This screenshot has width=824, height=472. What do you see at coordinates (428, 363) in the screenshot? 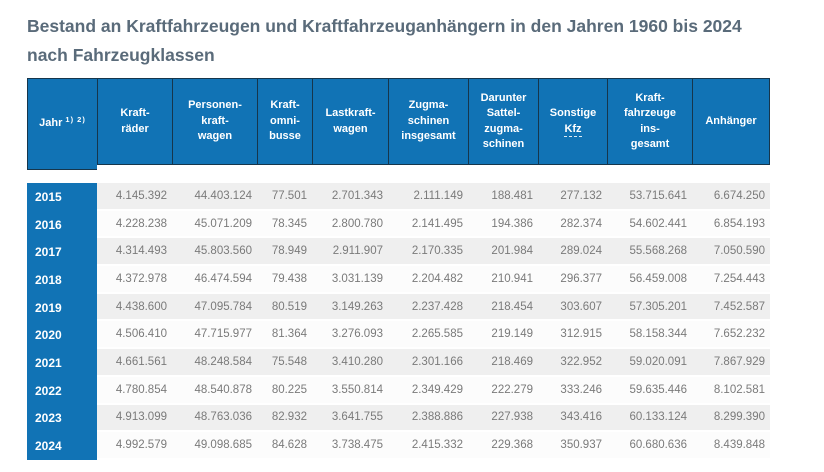
I see `cell-zugmaschinen-insgesamt: 2.301.166` at bounding box center [428, 363].